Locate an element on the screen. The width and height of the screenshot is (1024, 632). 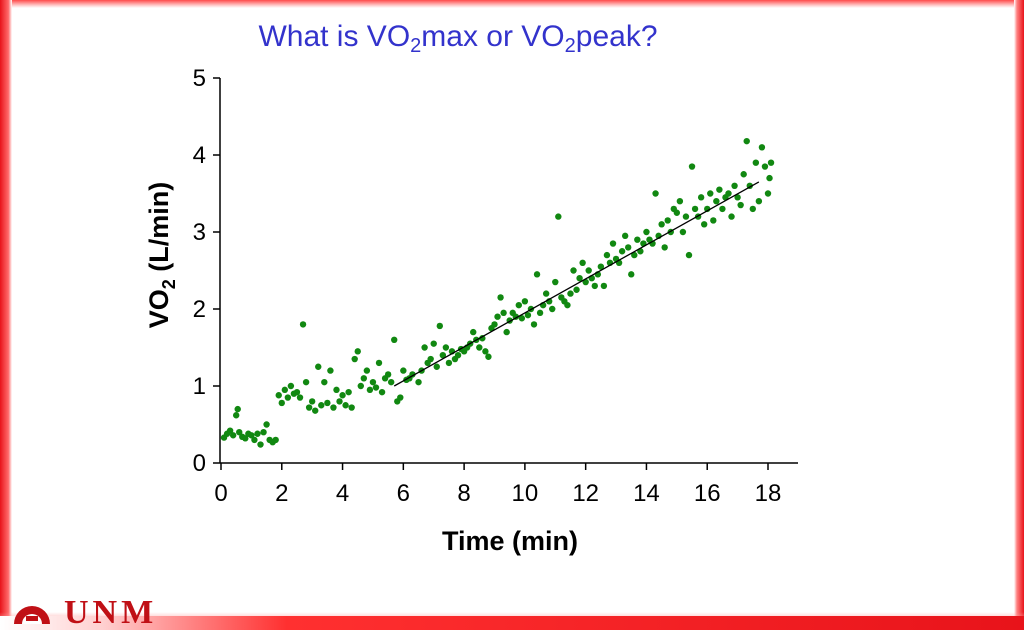
title-part-1: What is VO is located at coordinates (334, 36).